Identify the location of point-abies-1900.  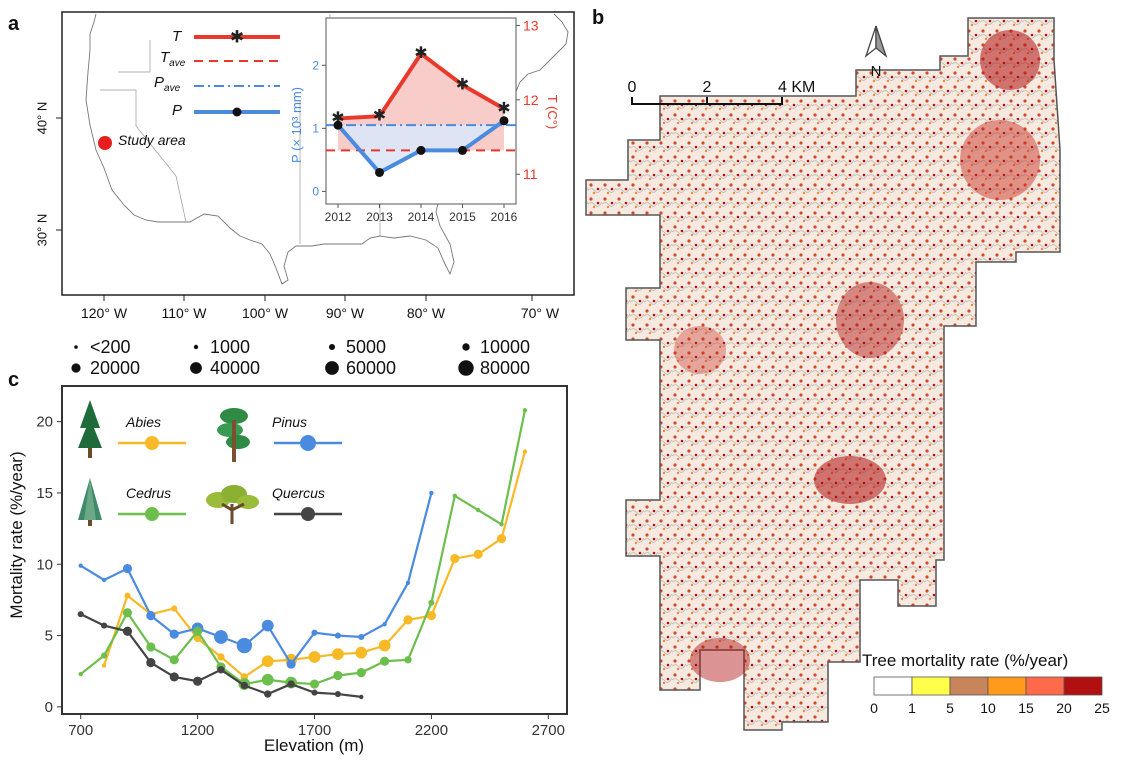
(361, 652).